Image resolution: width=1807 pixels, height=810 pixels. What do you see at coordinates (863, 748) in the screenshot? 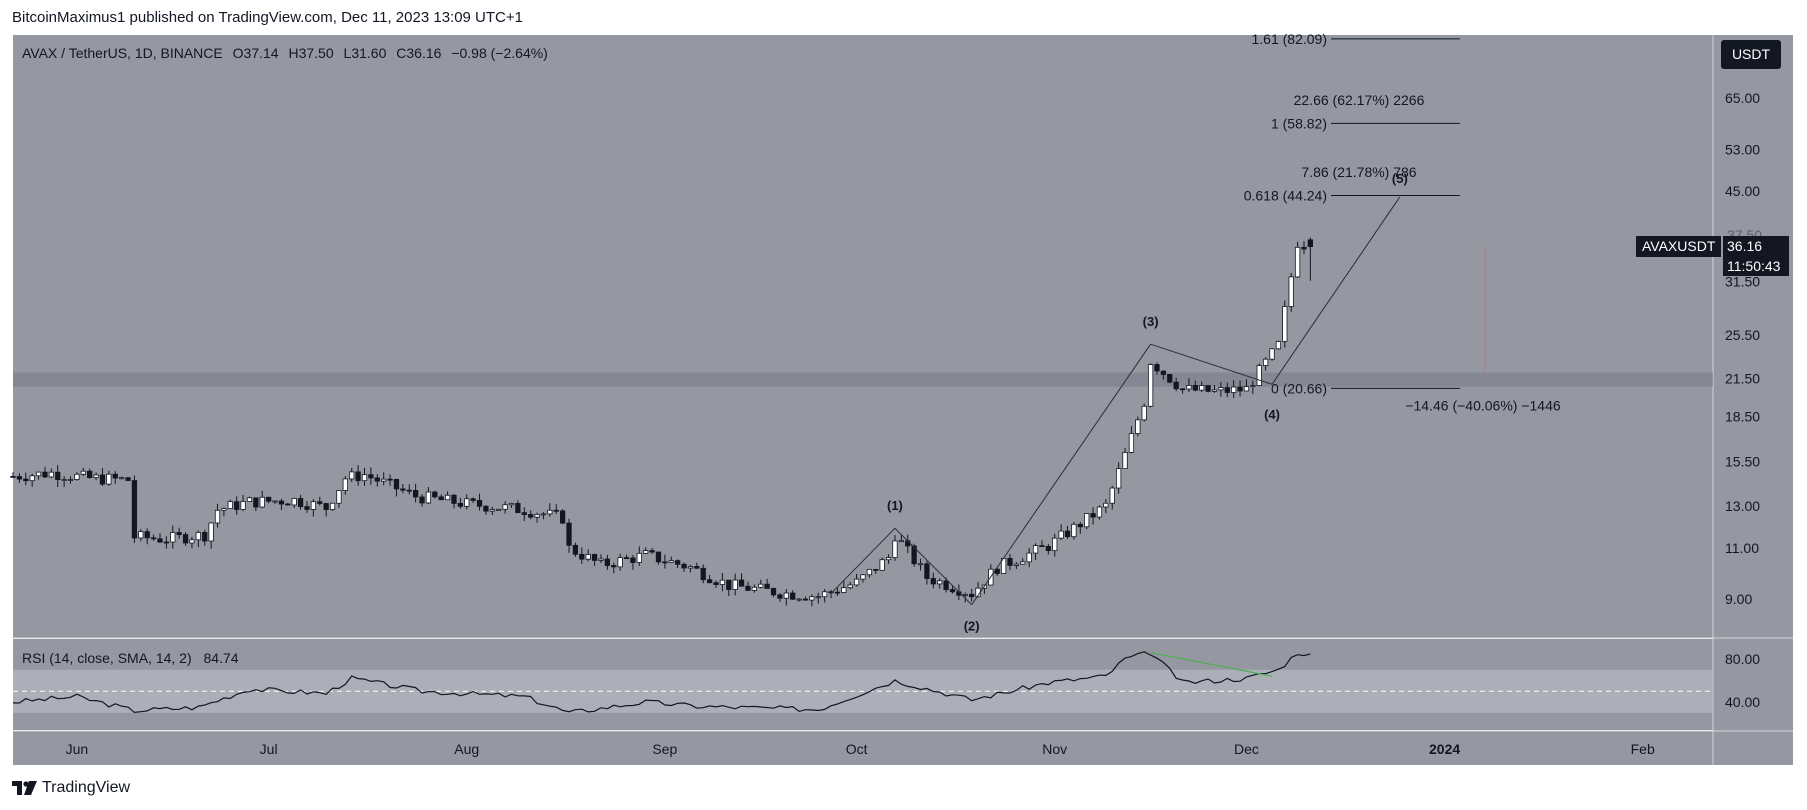
I see `time-axis` at bounding box center [863, 748].